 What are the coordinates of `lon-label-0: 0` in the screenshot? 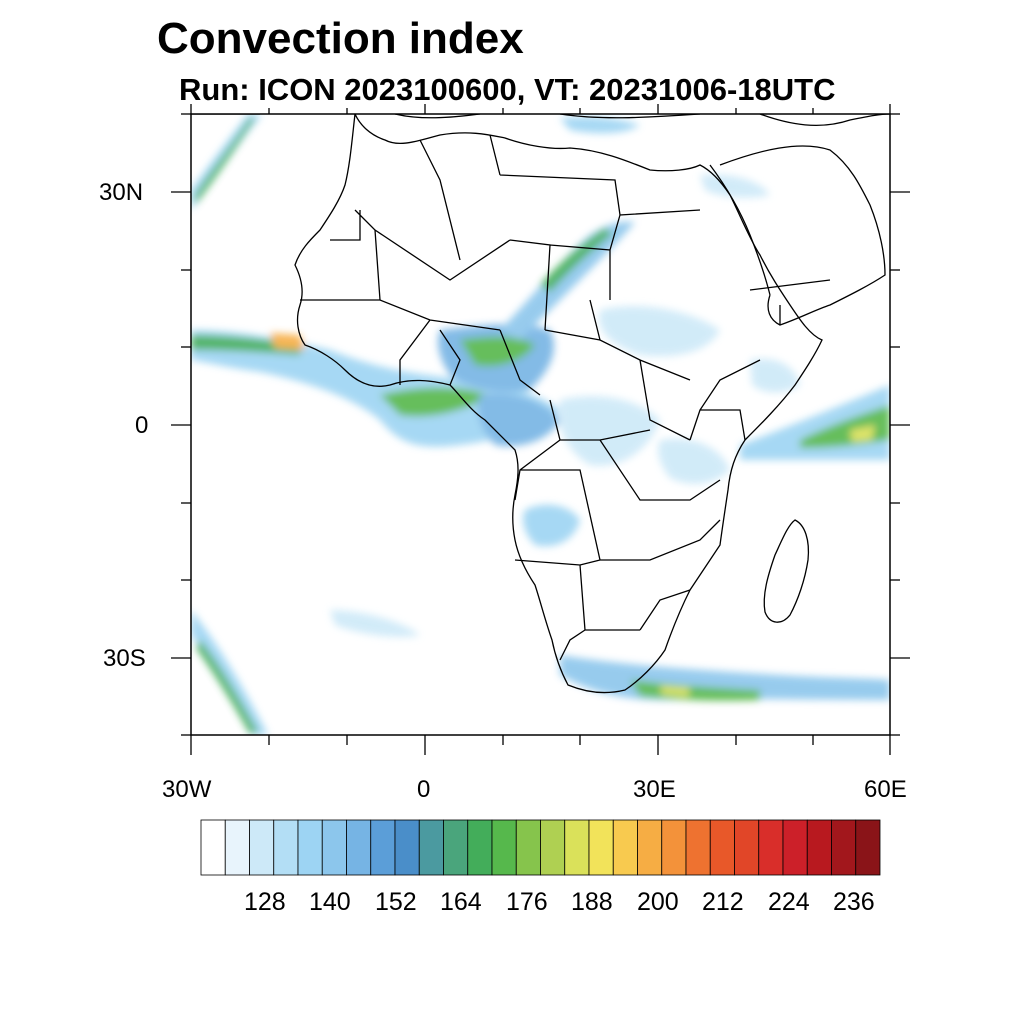 It's located at (424, 789).